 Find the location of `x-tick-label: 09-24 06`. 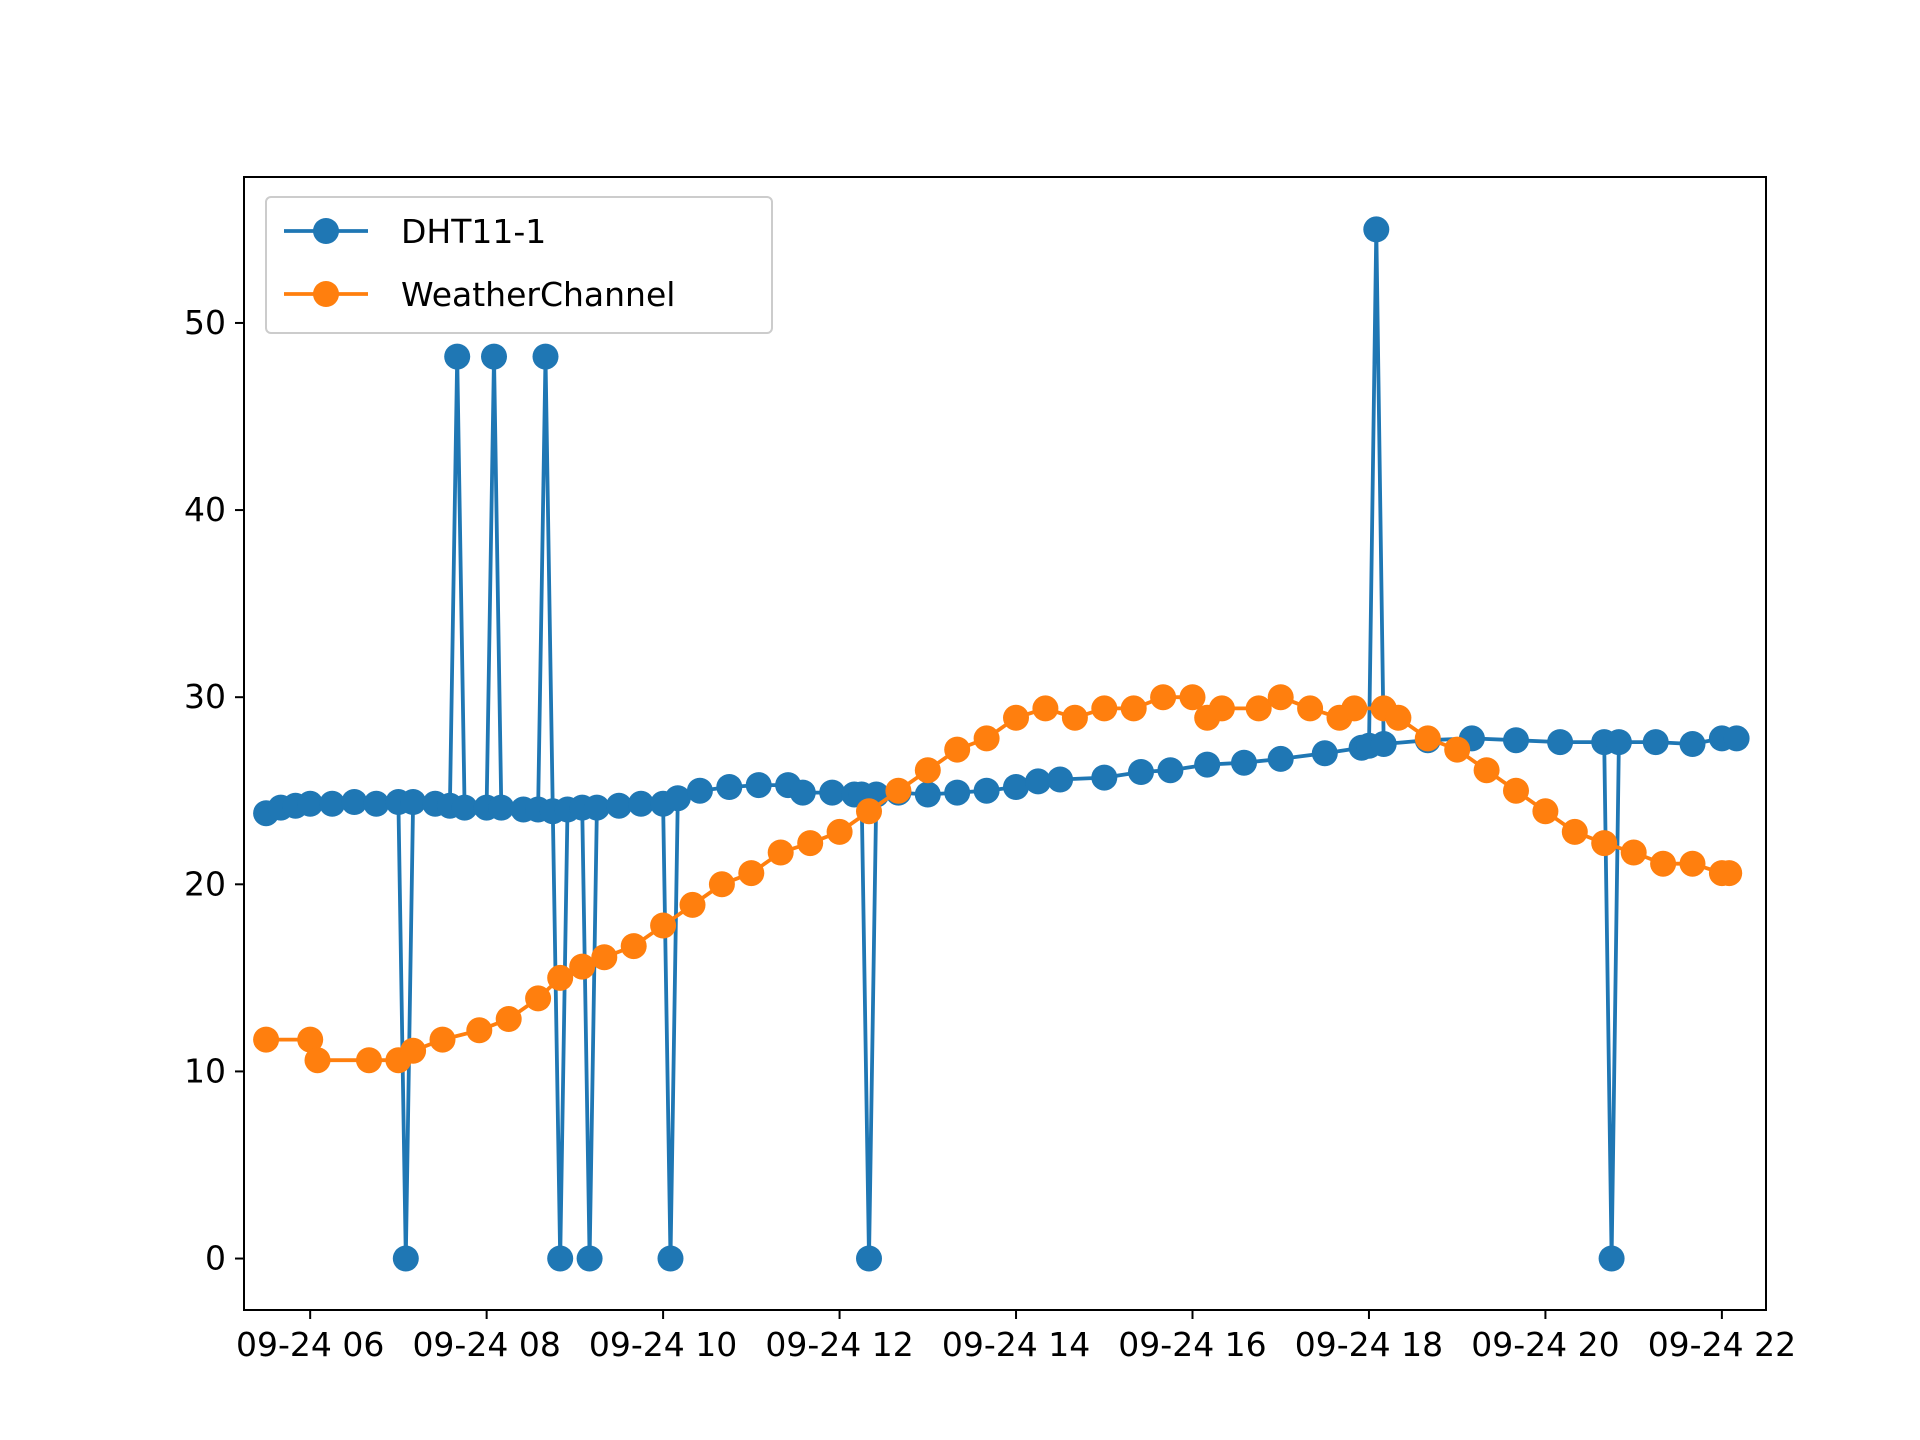

x-tick-label: 09-24 06 is located at coordinates (310, 1344).